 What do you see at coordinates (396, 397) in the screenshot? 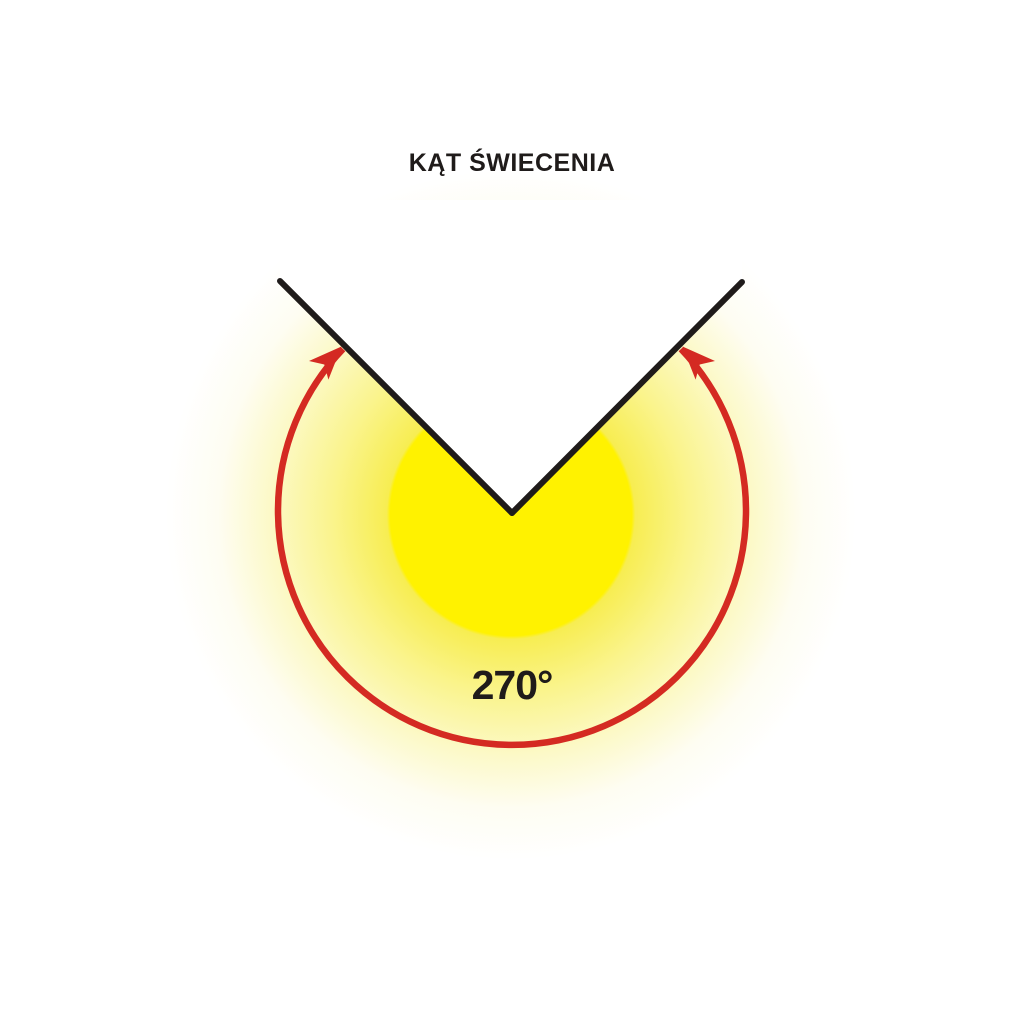
I see `fixture-line-left` at bounding box center [396, 397].